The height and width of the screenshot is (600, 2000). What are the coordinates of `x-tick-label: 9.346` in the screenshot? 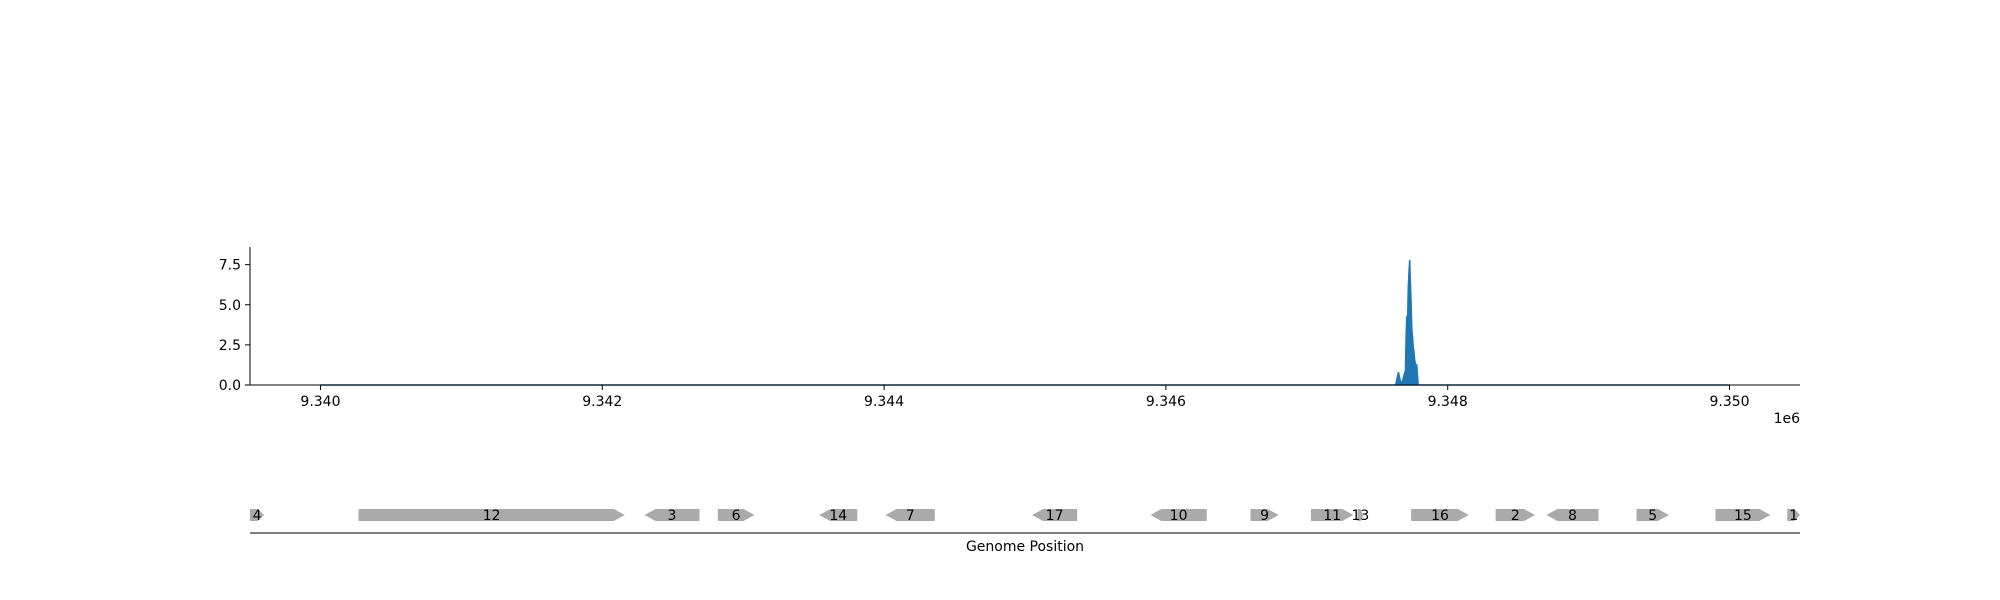 It's located at (1166, 402).